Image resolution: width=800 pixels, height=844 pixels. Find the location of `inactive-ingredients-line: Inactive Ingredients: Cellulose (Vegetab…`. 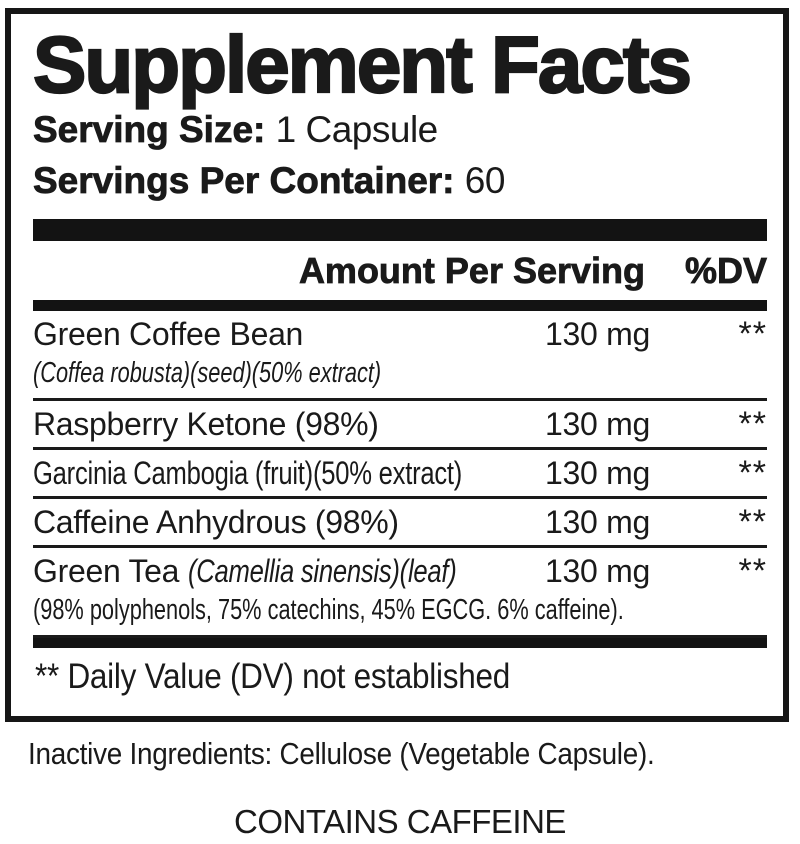

inactive-ingredients-line: Inactive Ingredients: Cellulose (Vegetab… is located at coordinates (341, 753).